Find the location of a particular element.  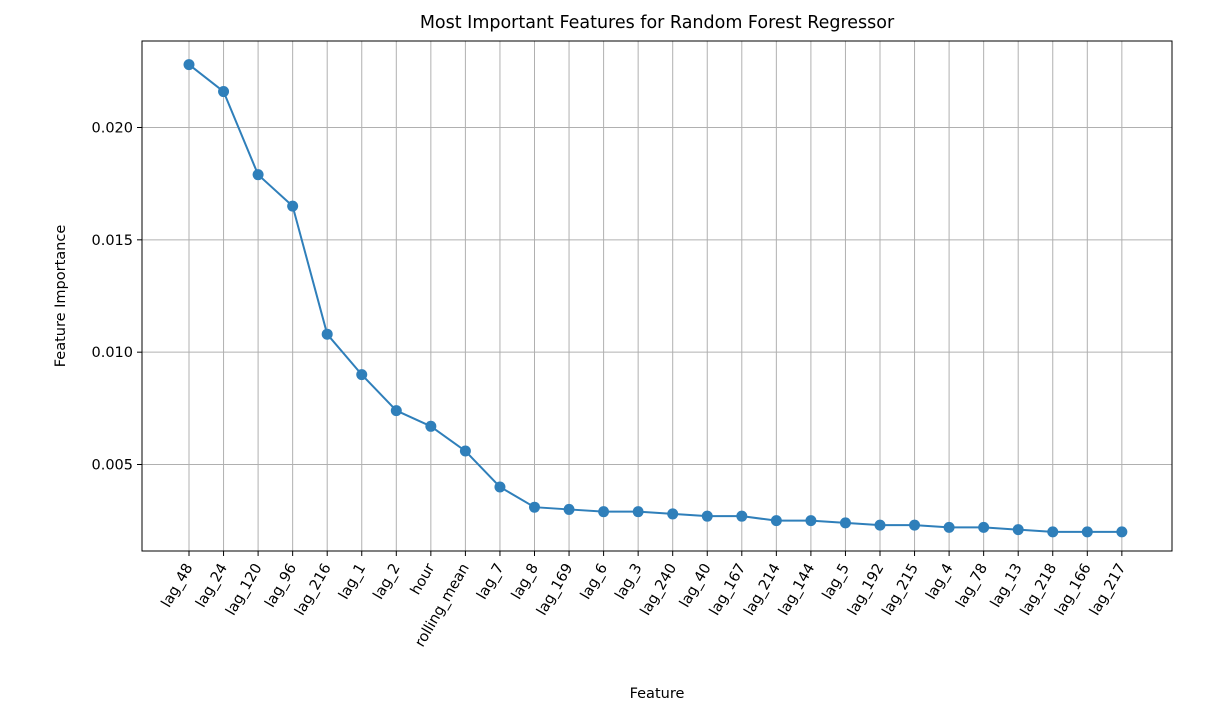

x-tick-label: lag_2 is located at coordinates (387, 581).